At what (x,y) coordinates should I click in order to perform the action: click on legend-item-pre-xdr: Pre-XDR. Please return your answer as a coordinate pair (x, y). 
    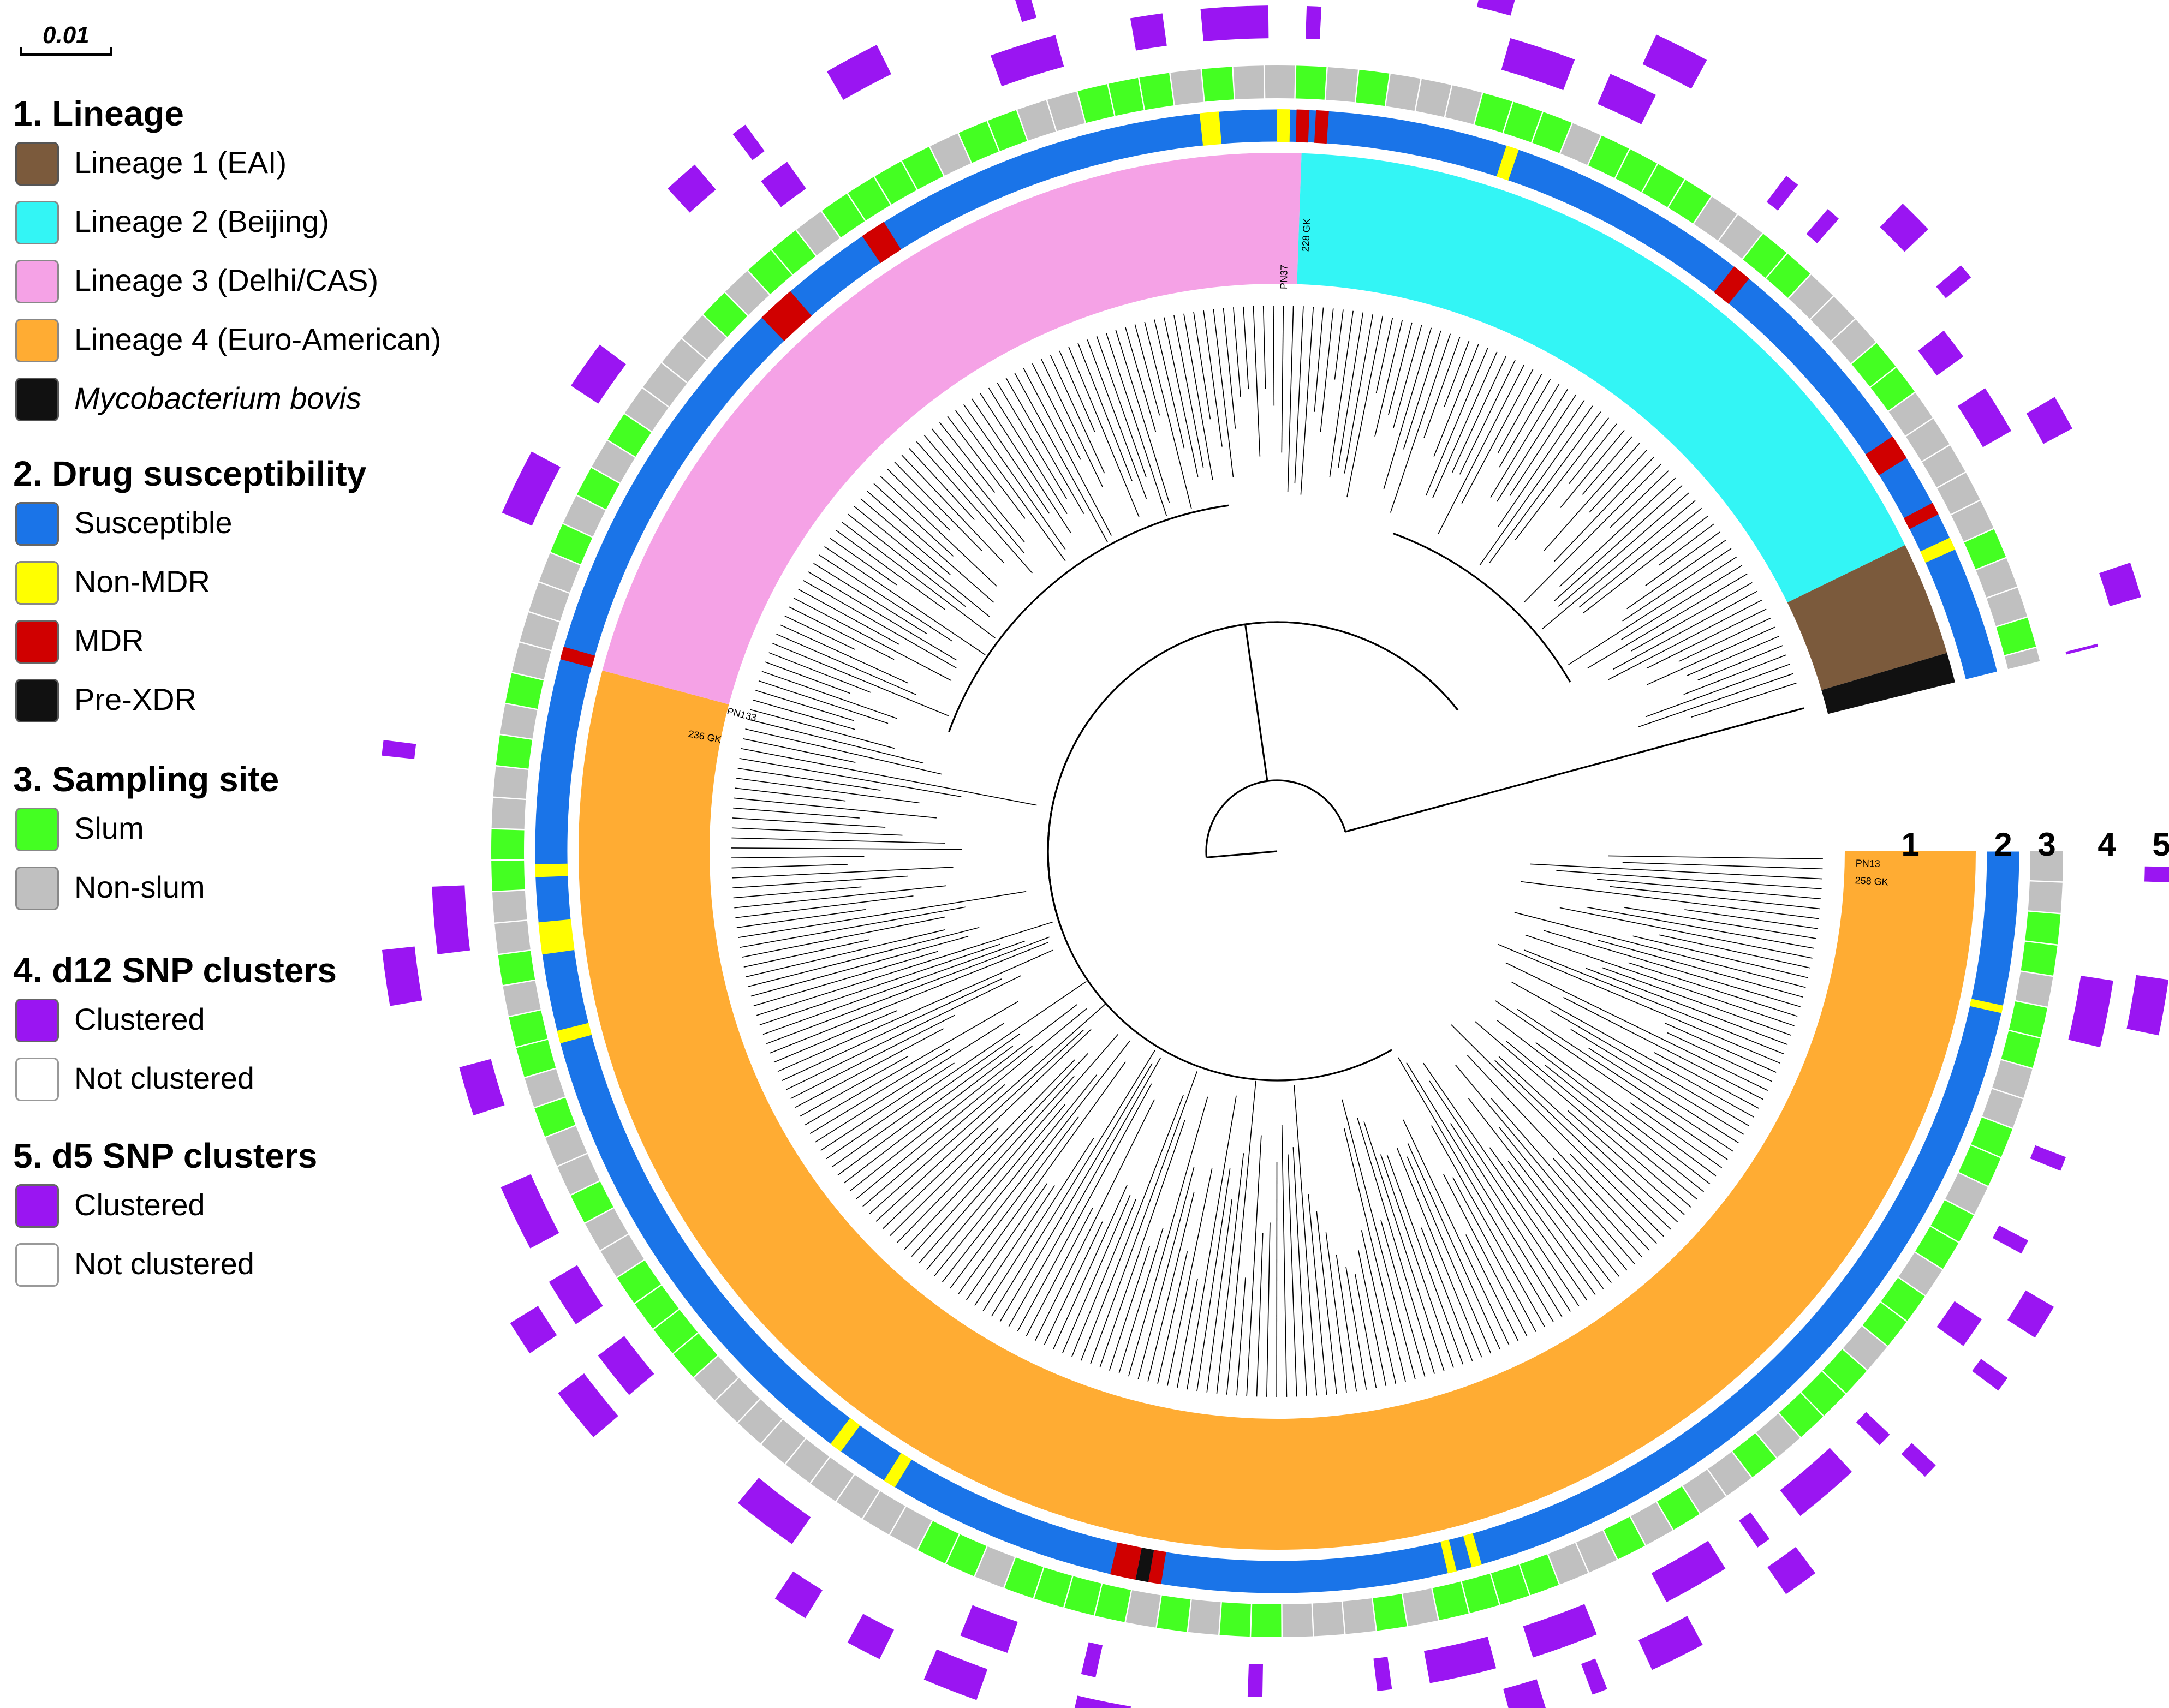
    Looking at the image, I should click on (275, 700).